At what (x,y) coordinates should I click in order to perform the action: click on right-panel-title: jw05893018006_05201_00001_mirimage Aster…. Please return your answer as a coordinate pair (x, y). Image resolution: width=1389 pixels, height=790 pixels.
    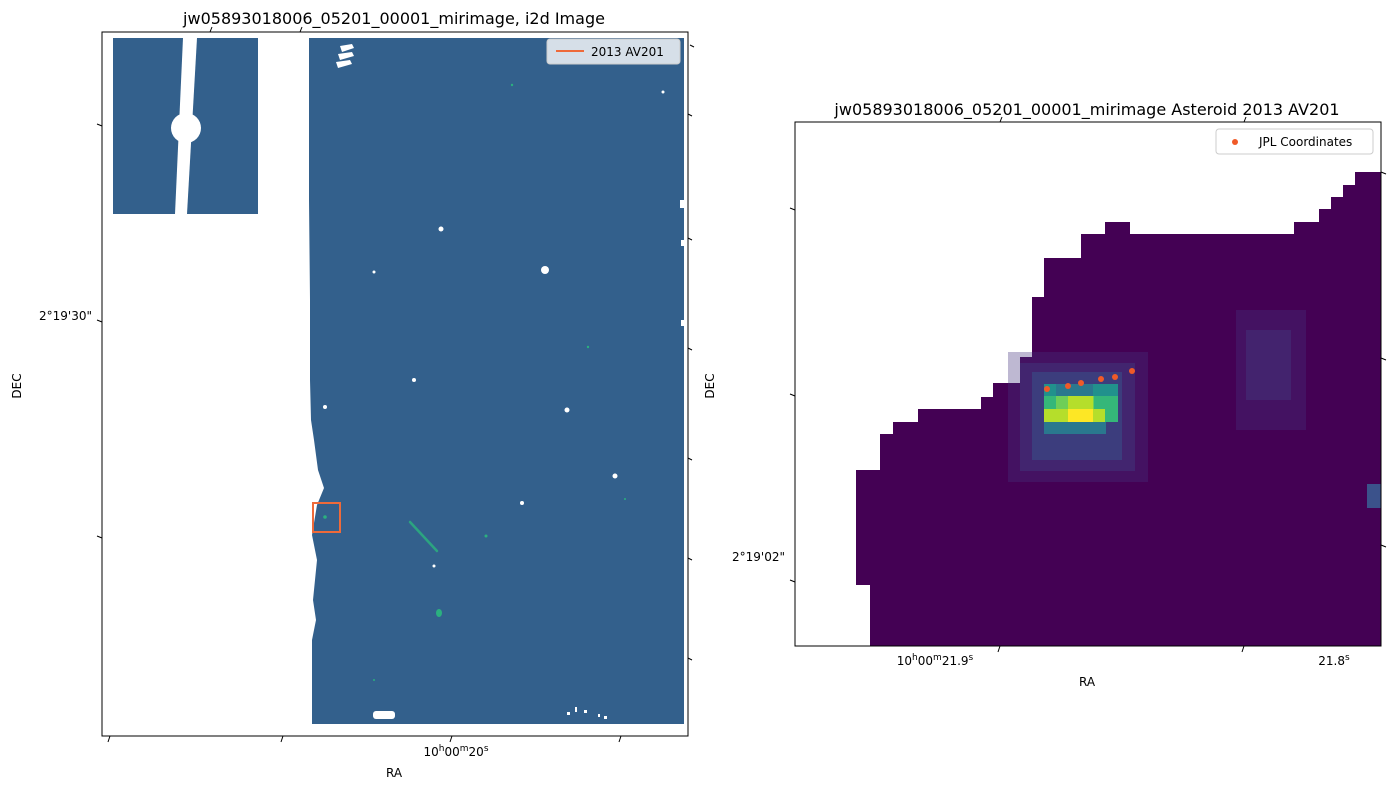
    Looking at the image, I should click on (1086, 110).